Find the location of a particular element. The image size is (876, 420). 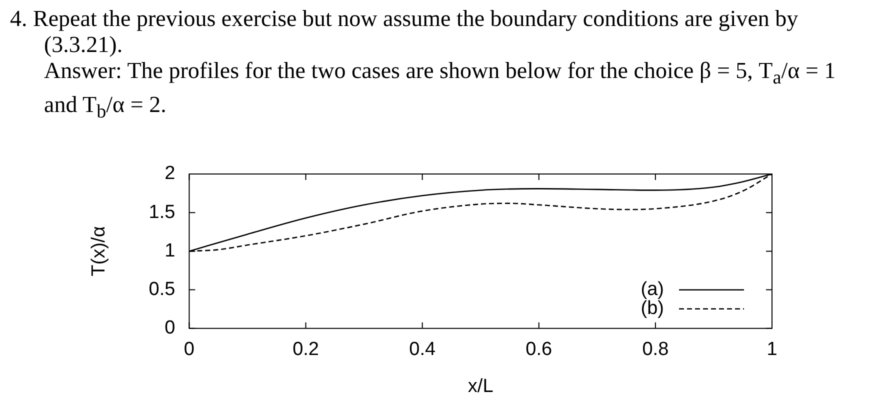

y-tick-label: 1.5 is located at coordinates (162, 212).